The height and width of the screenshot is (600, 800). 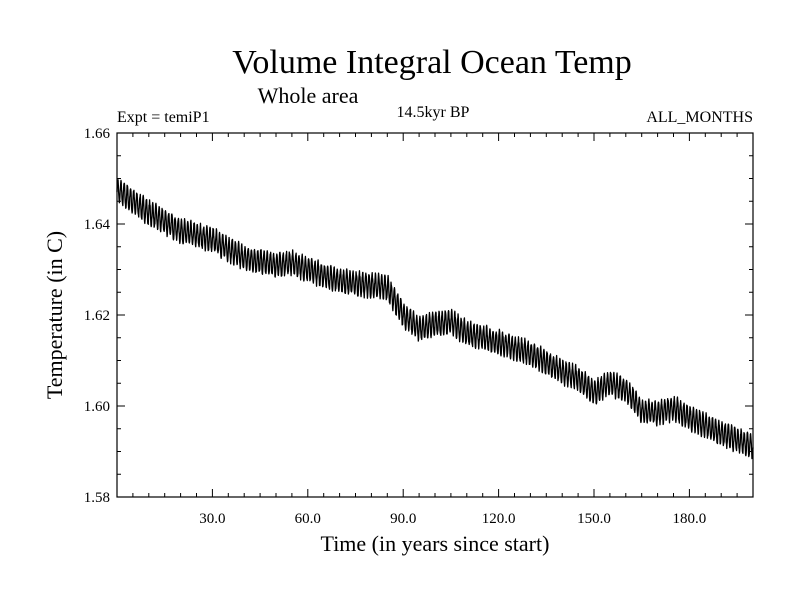 I want to click on y-tick-label: 1.58, so click(x=97, y=498).